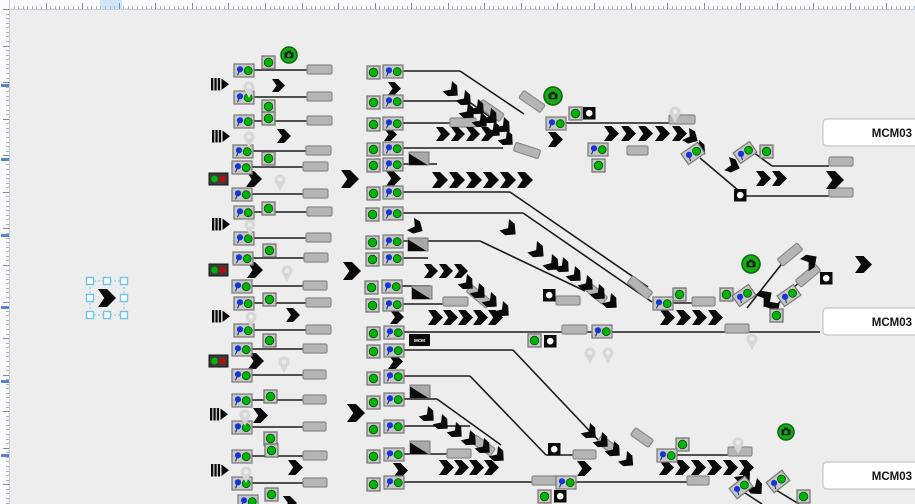 This screenshot has height=504, width=915. Describe the element at coordinates (868, 321) in the screenshot. I see `mcm-label: MCM03` at that location.